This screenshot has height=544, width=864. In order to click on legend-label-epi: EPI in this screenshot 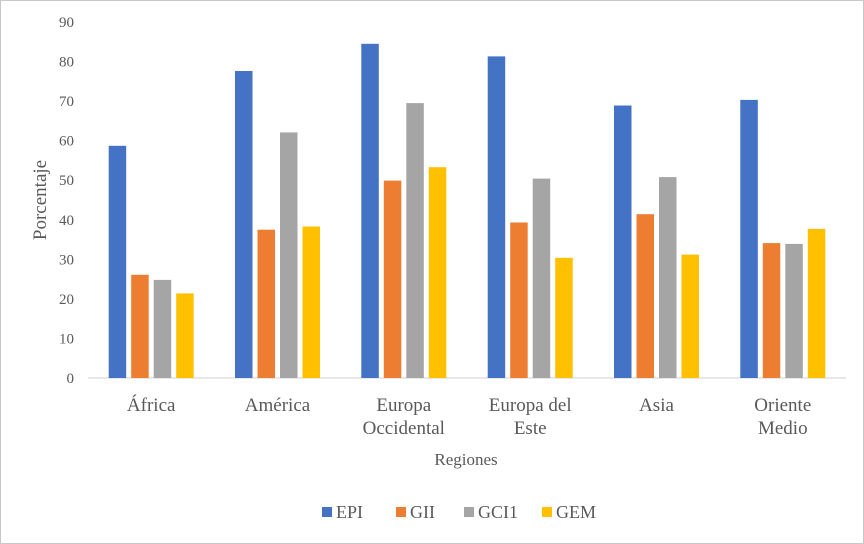, I will do `click(349, 512)`.